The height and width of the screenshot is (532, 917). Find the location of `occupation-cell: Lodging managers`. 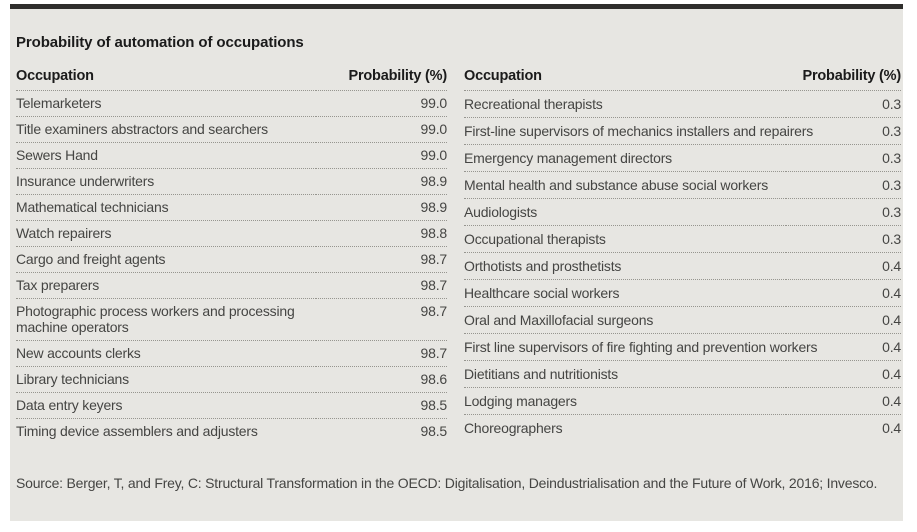

occupation-cell: Lodging managers is located at coordinates (625, 401).